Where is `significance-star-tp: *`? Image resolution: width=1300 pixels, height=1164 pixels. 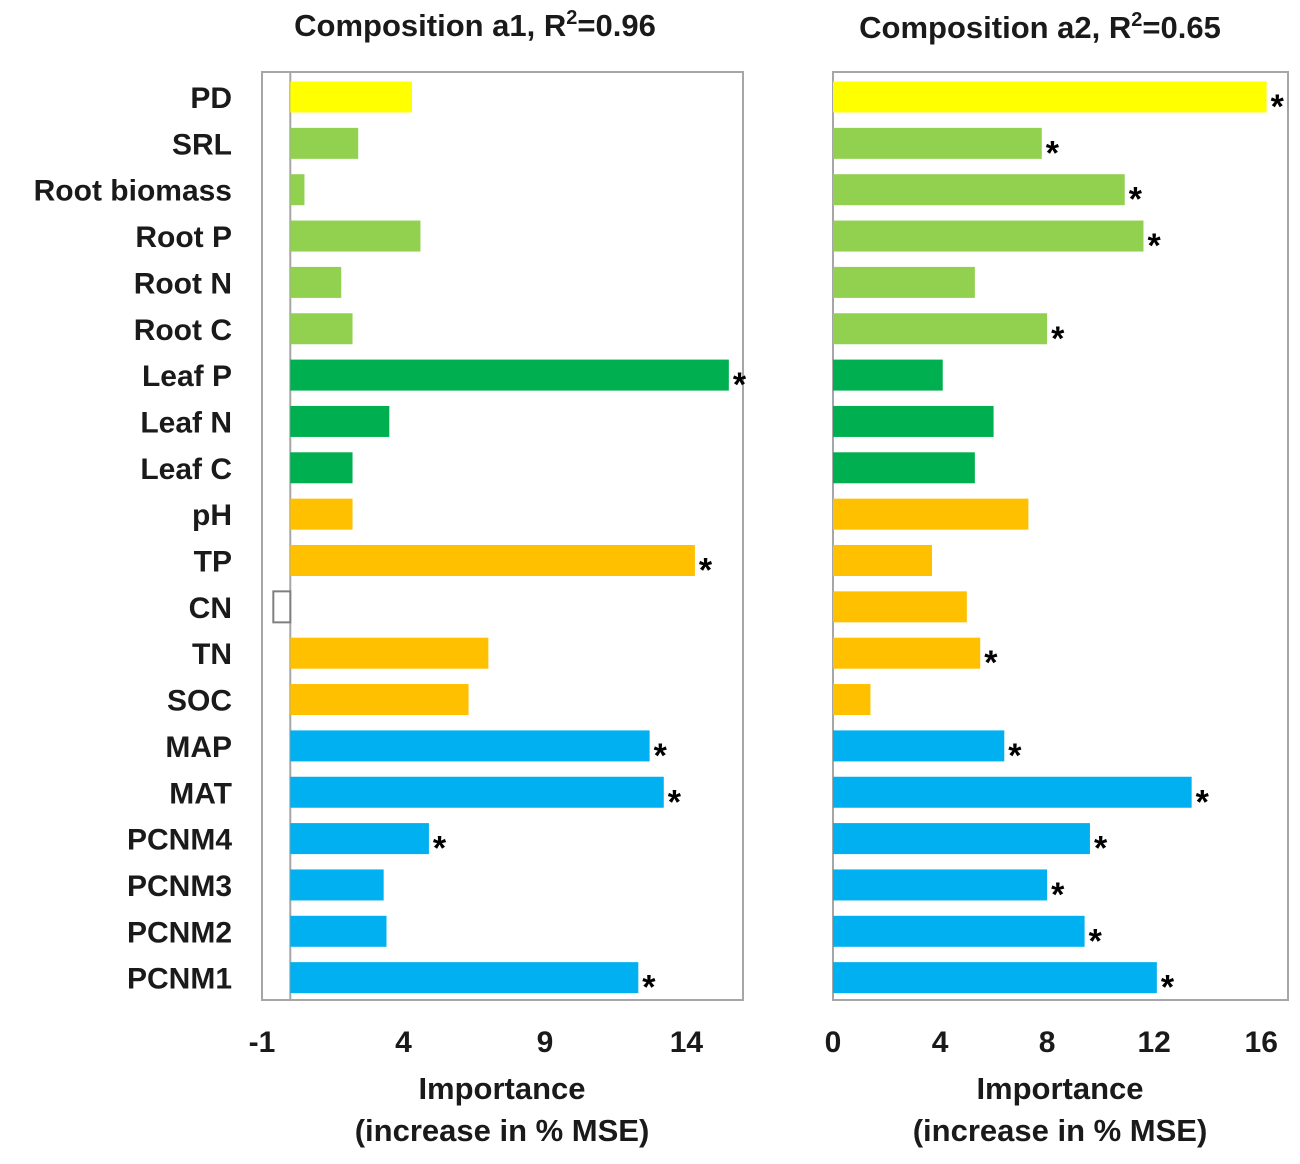
significance-star-tp: * is located at coordinates (706, 571).